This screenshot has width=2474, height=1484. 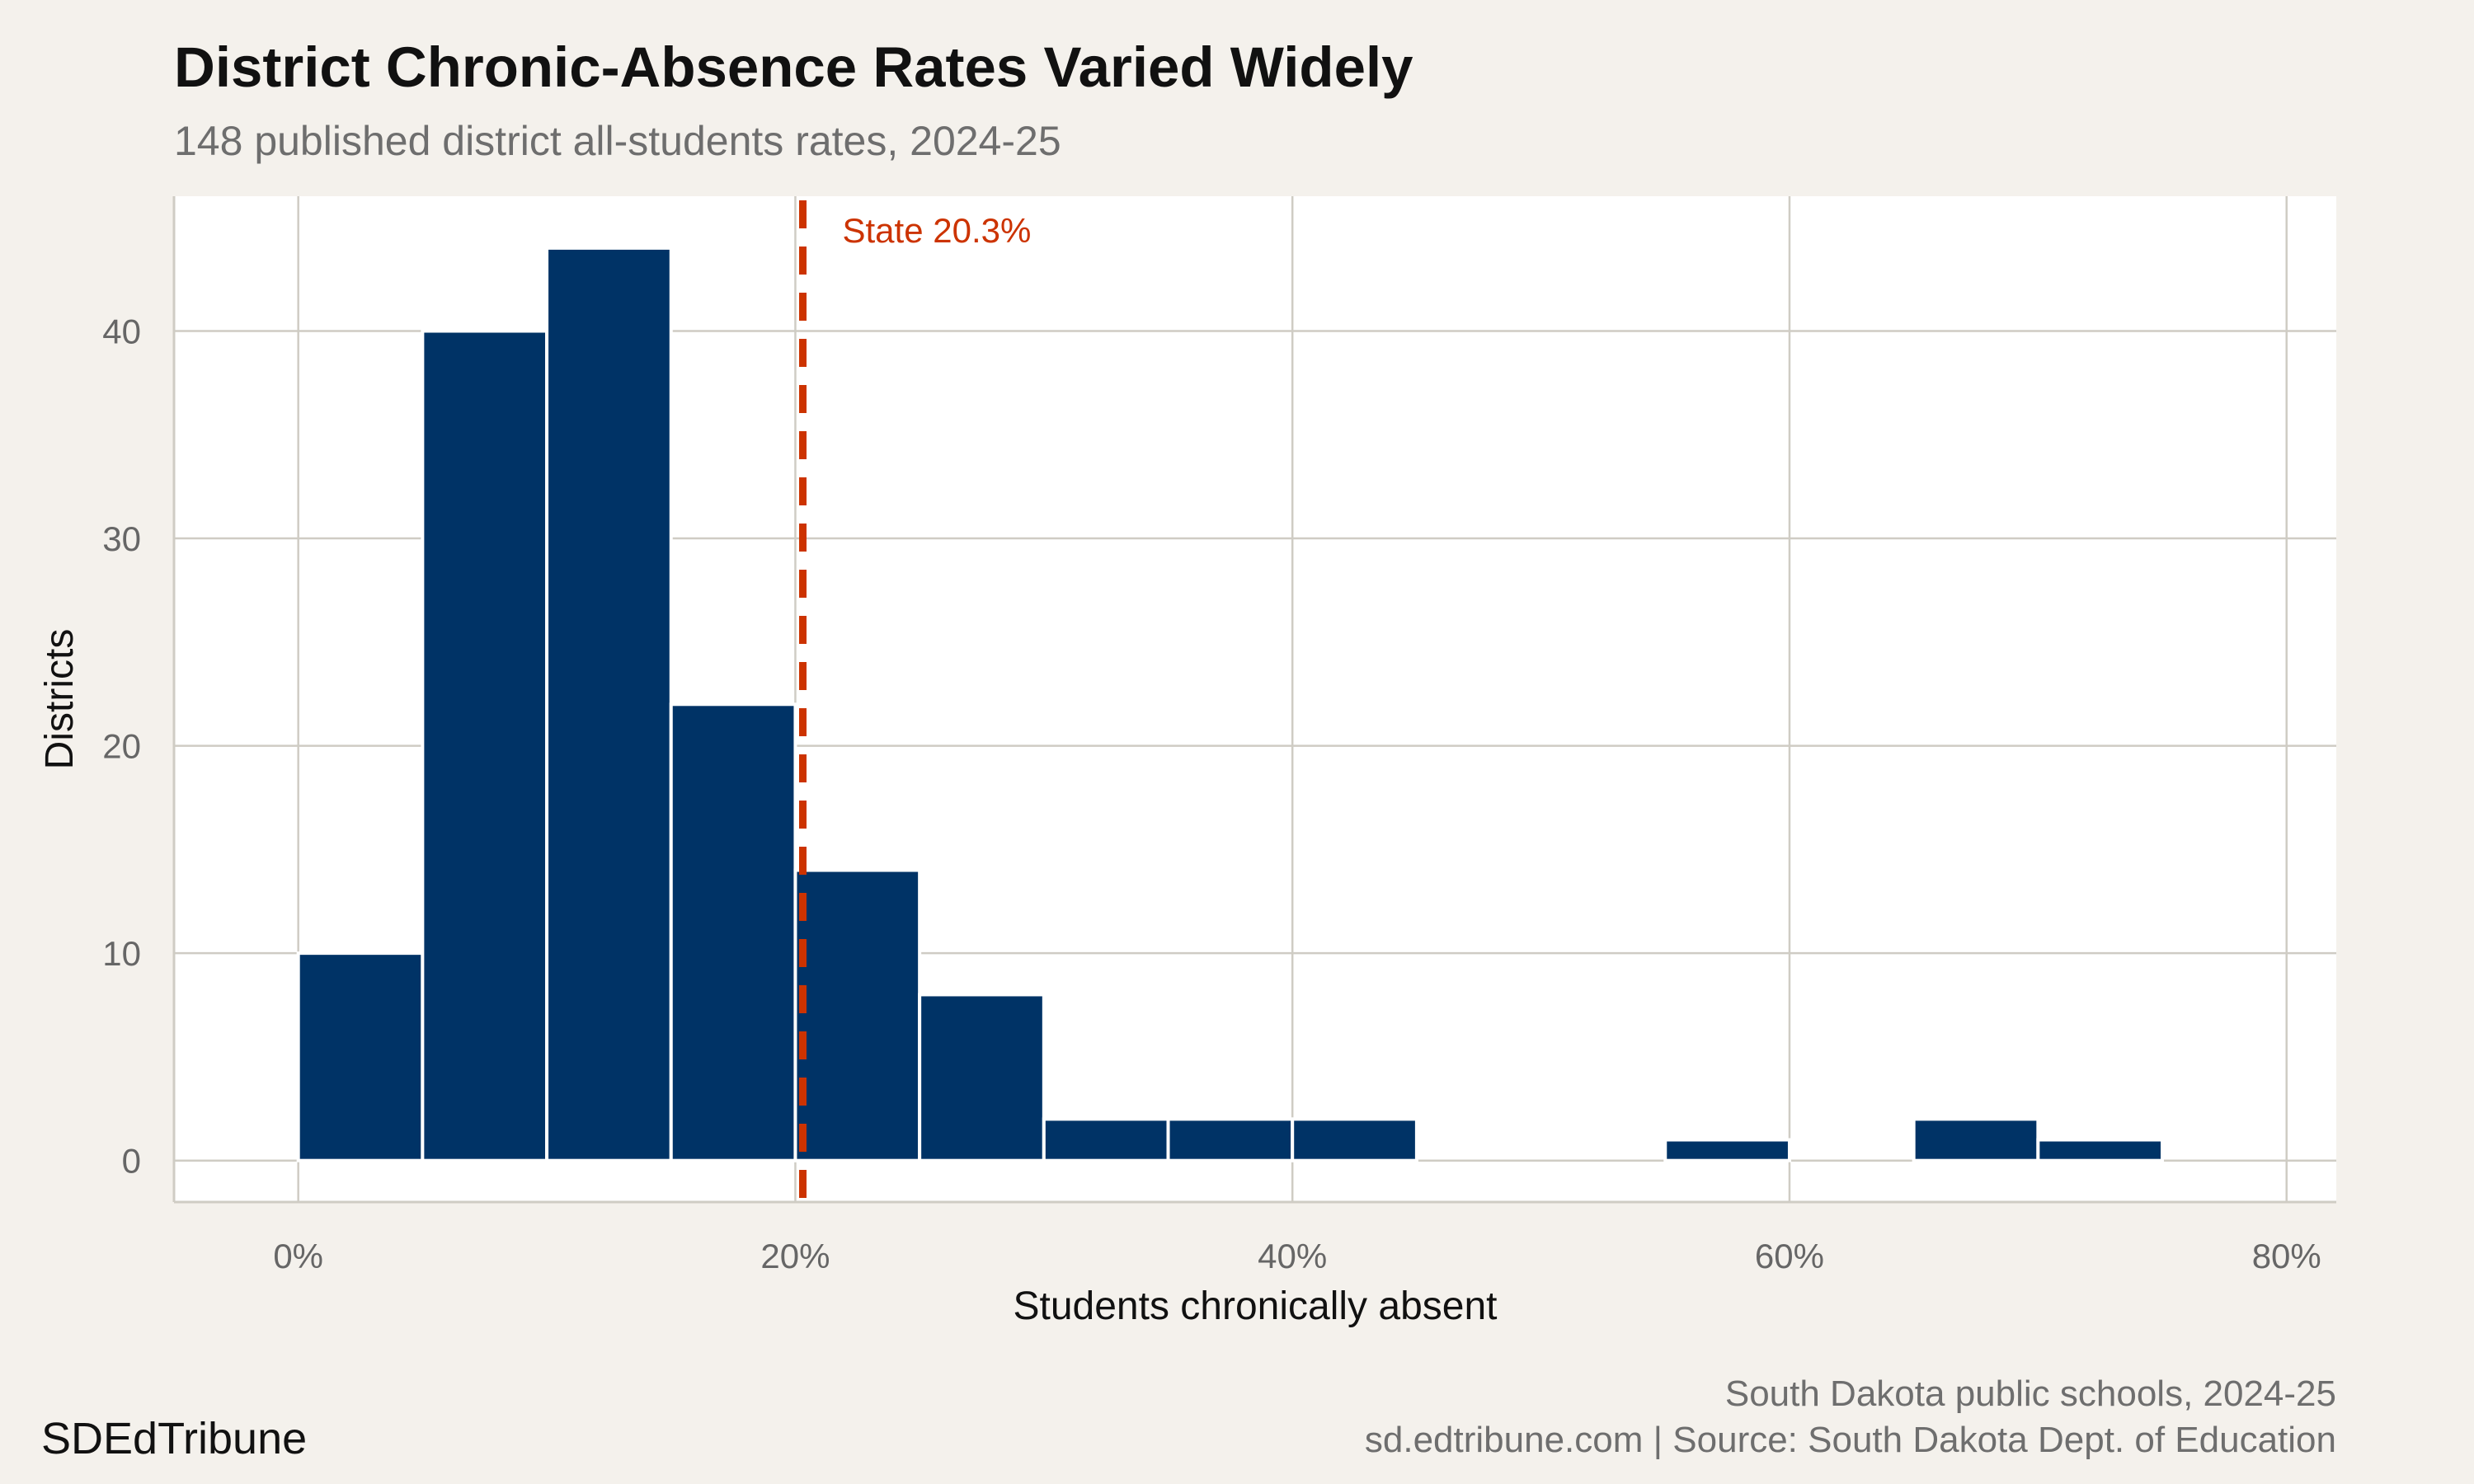 I want to click on y-tick-label: 20, so click(x=121, y=746).